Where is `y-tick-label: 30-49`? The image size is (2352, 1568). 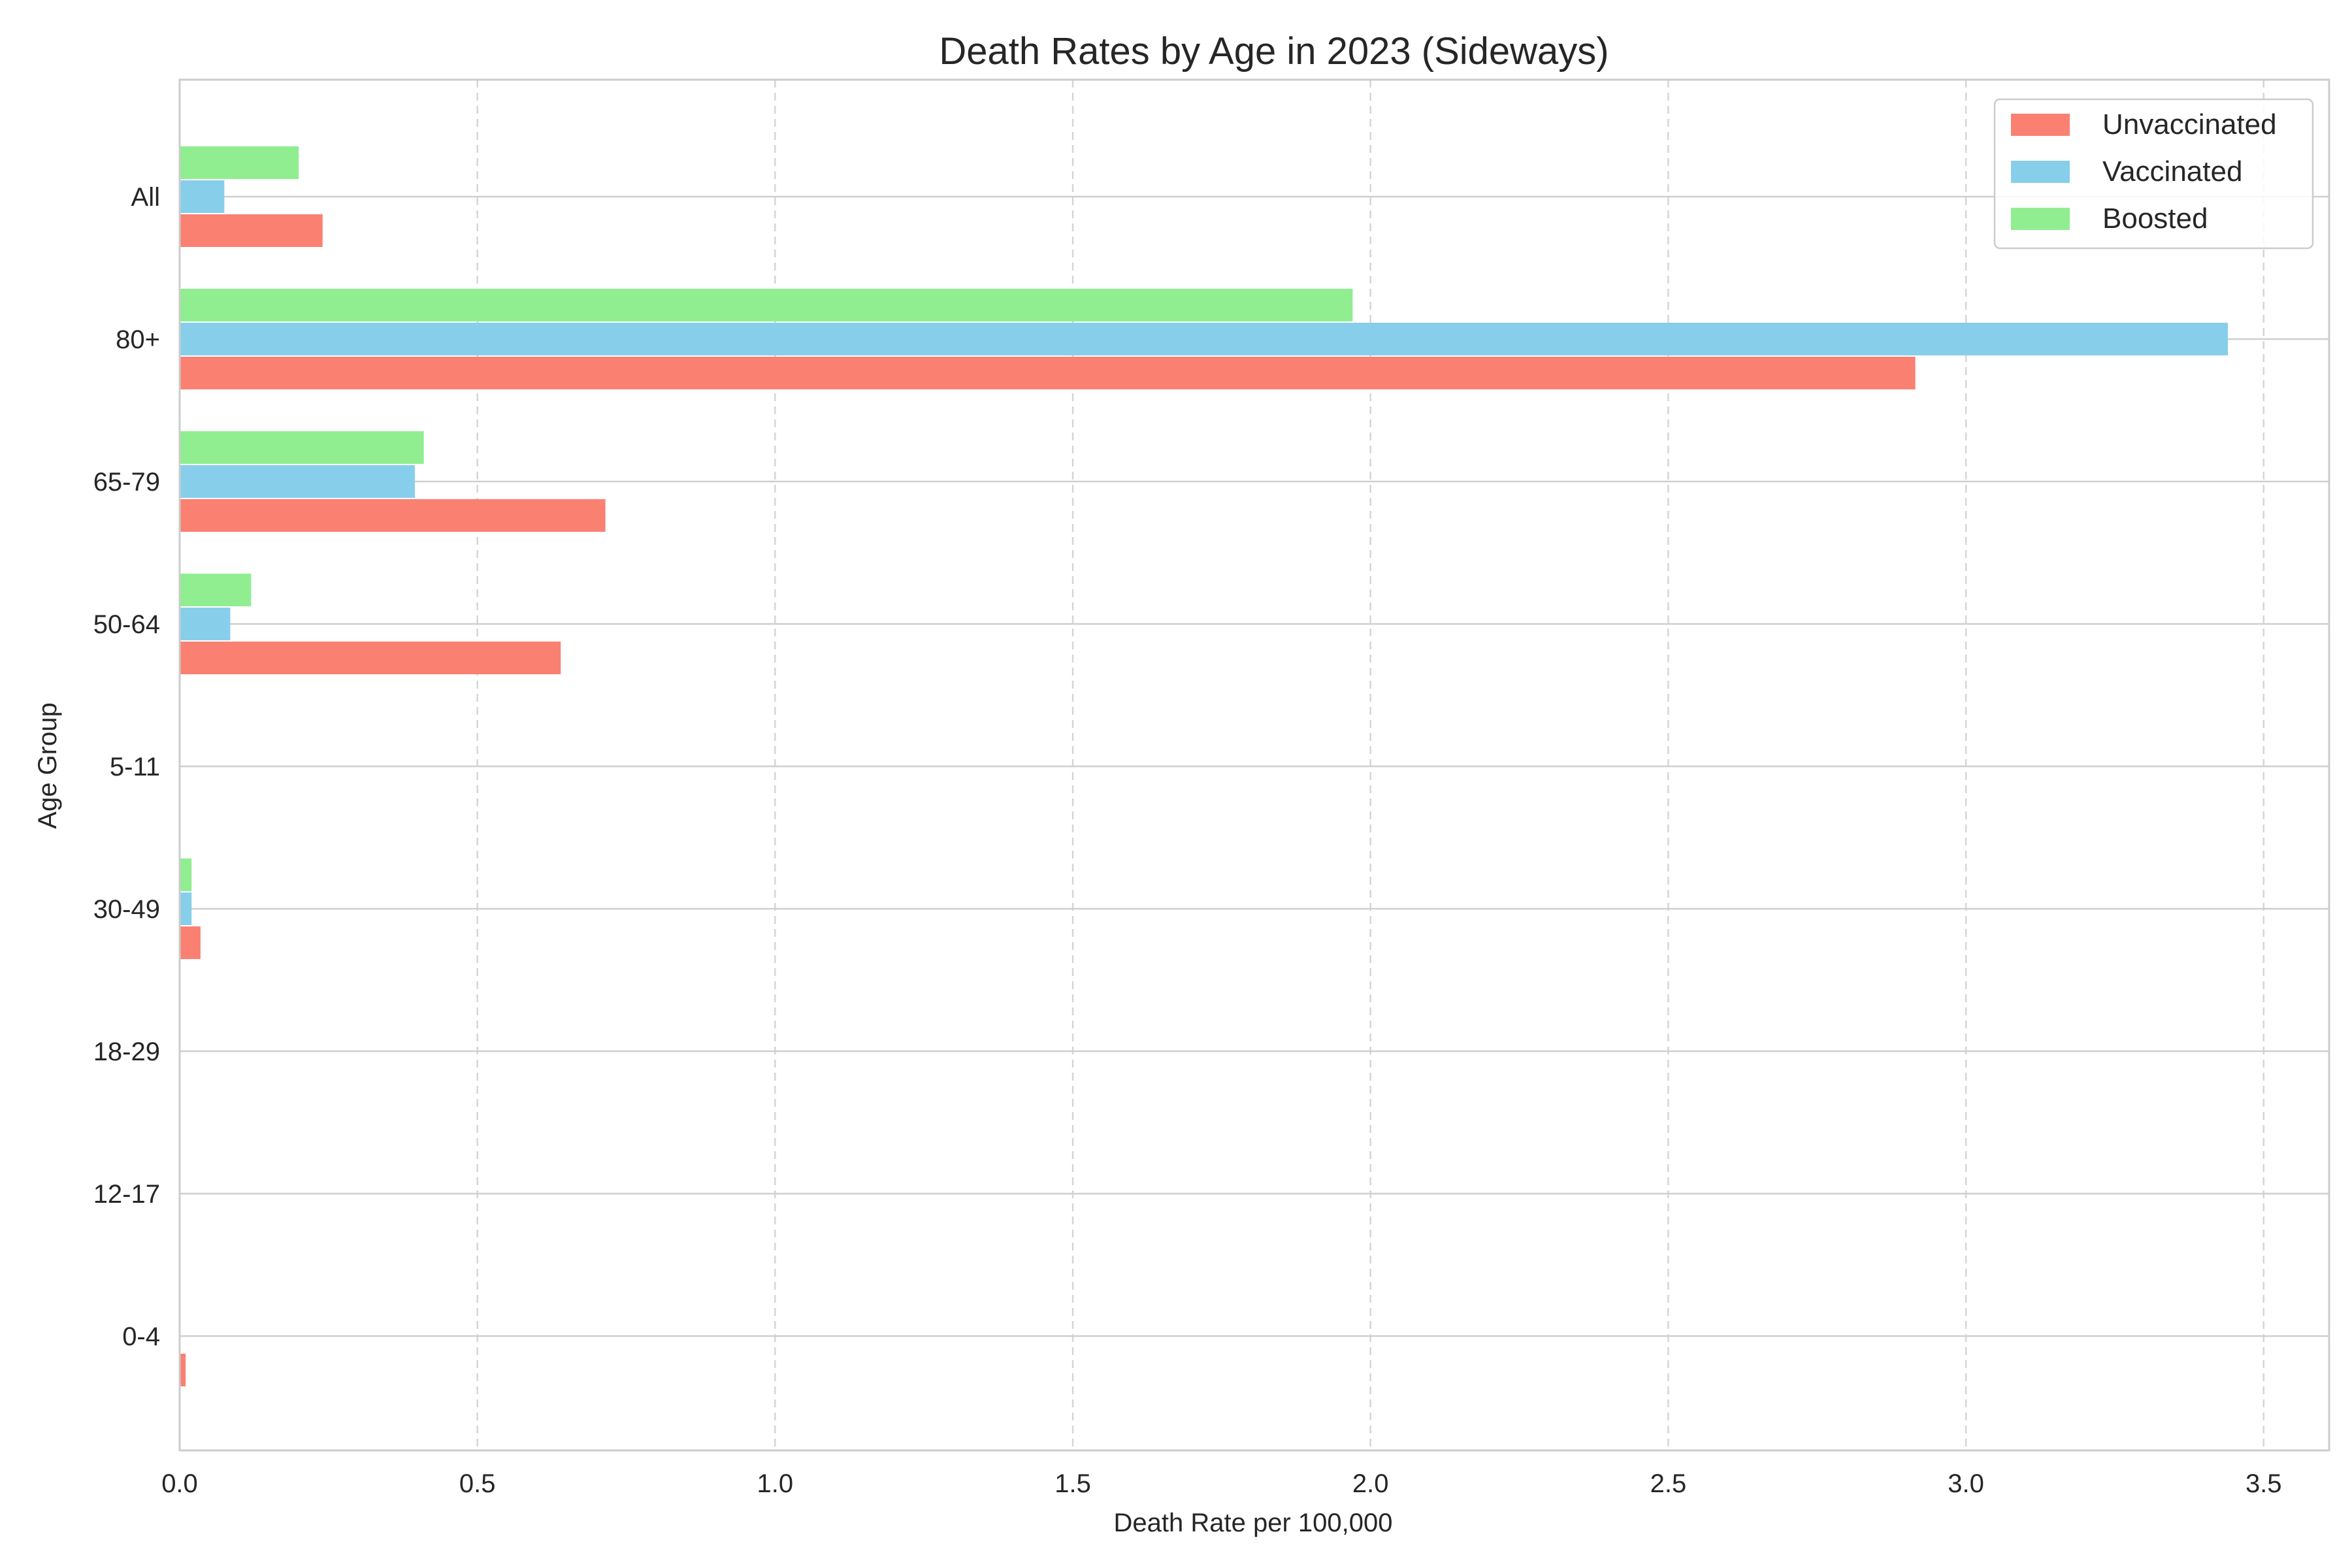
y-tick-label: 30-49 is located at coordinates (126, 909).